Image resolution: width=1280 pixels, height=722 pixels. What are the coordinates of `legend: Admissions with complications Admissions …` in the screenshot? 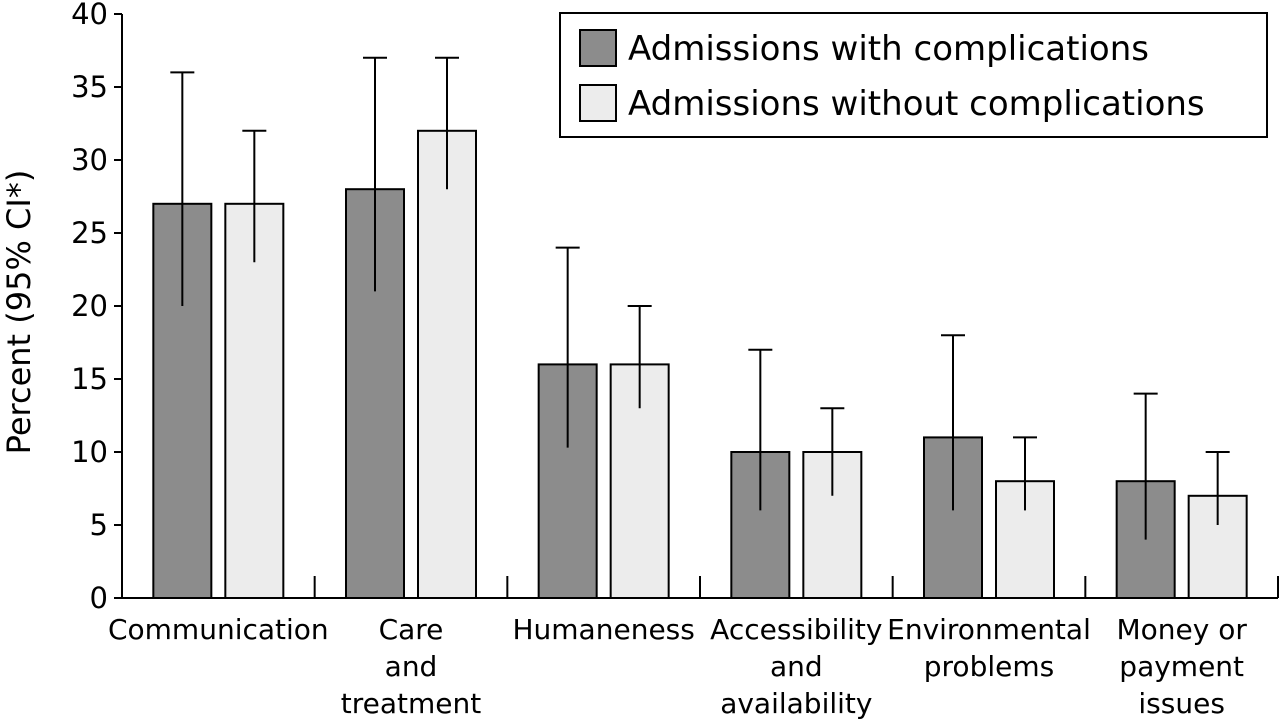 It's located at (913, 75).